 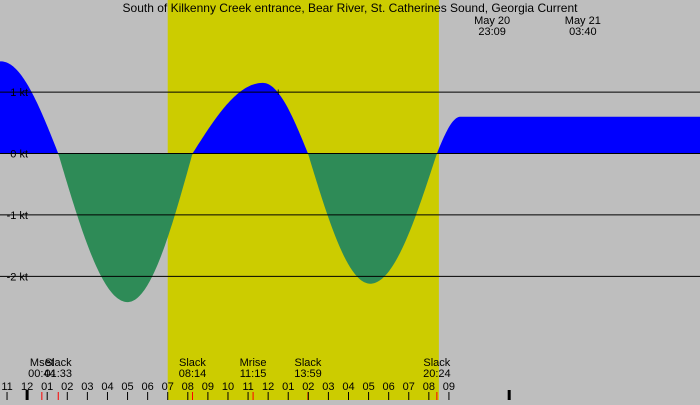 What do you see at coordinates (17, 216) in the screenshot?
I see `y-tick-label: -1 kt` at bounding box center [17, 216].